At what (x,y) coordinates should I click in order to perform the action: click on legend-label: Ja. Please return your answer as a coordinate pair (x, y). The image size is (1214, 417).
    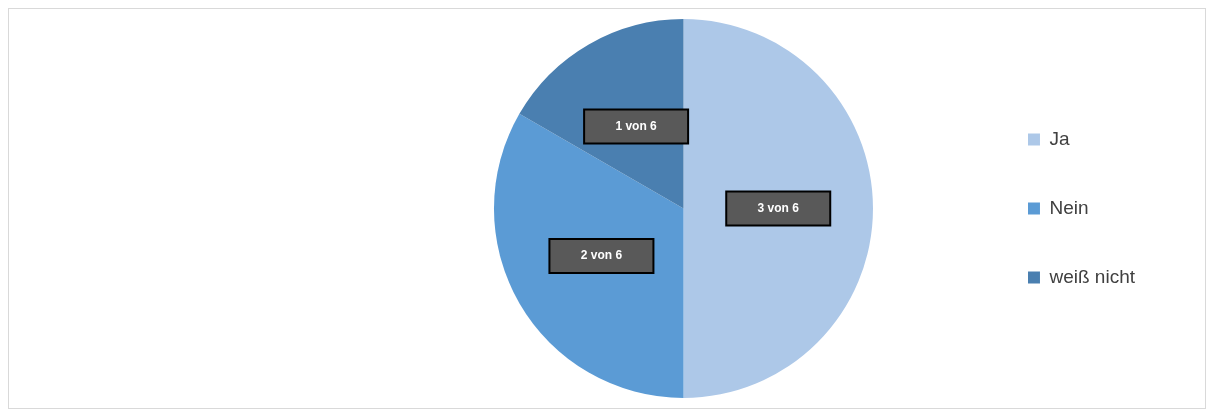
    Looking at the image, I should click on (1059, 138).